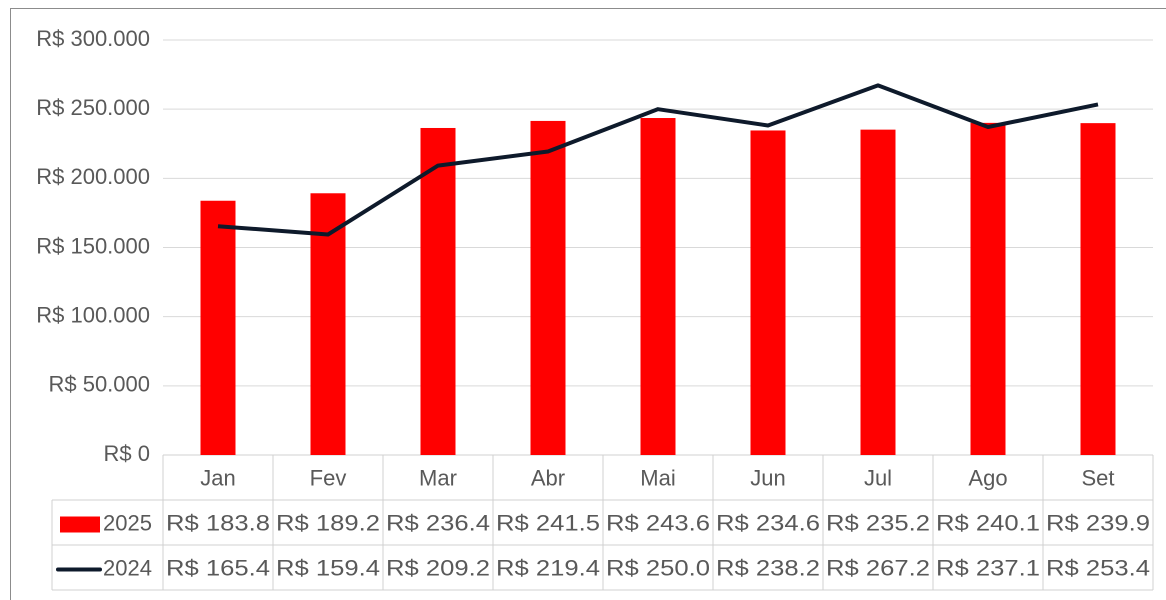 Image resolution: width=1166 pixels, height=600 pixels. I want to click on x-tick-label: Ago, so click(987, 477).